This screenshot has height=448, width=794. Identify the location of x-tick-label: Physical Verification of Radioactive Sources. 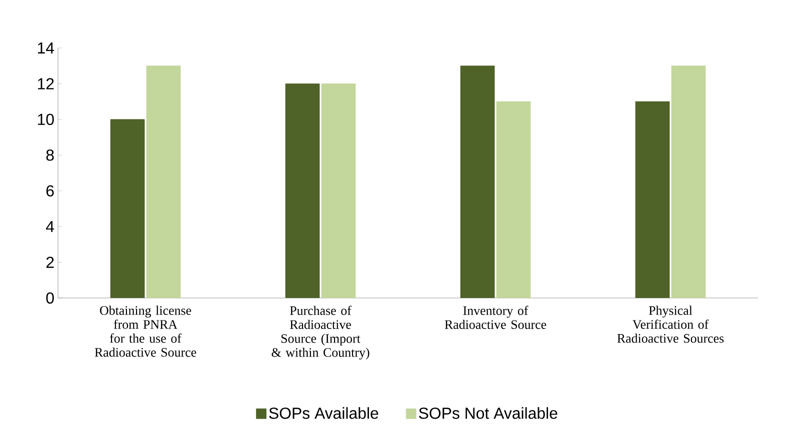
(670, 324).